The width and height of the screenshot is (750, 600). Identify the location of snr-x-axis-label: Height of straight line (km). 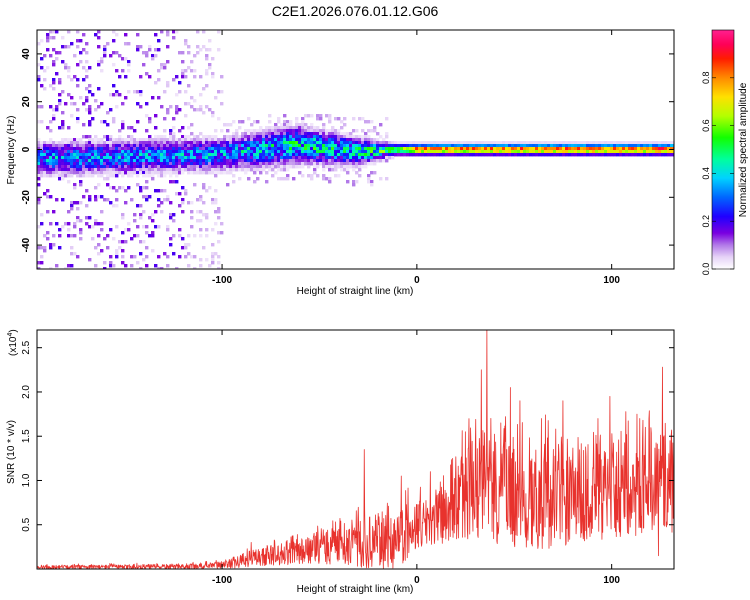
(355, 589).